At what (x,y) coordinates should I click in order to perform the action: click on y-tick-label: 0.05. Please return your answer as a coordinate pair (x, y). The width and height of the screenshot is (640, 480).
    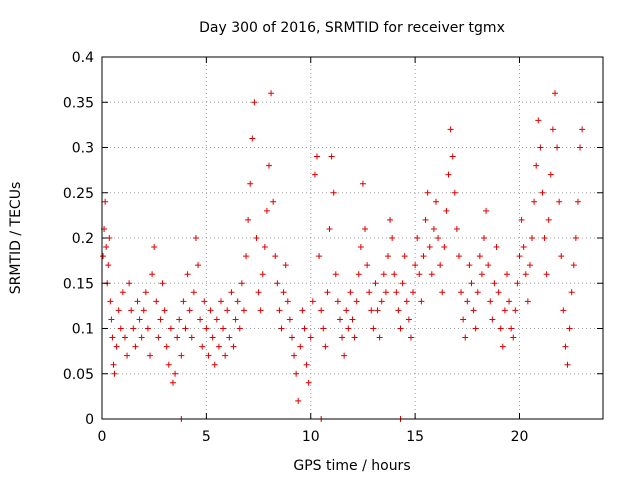
    Looking at the image, I should click on (78, 375).